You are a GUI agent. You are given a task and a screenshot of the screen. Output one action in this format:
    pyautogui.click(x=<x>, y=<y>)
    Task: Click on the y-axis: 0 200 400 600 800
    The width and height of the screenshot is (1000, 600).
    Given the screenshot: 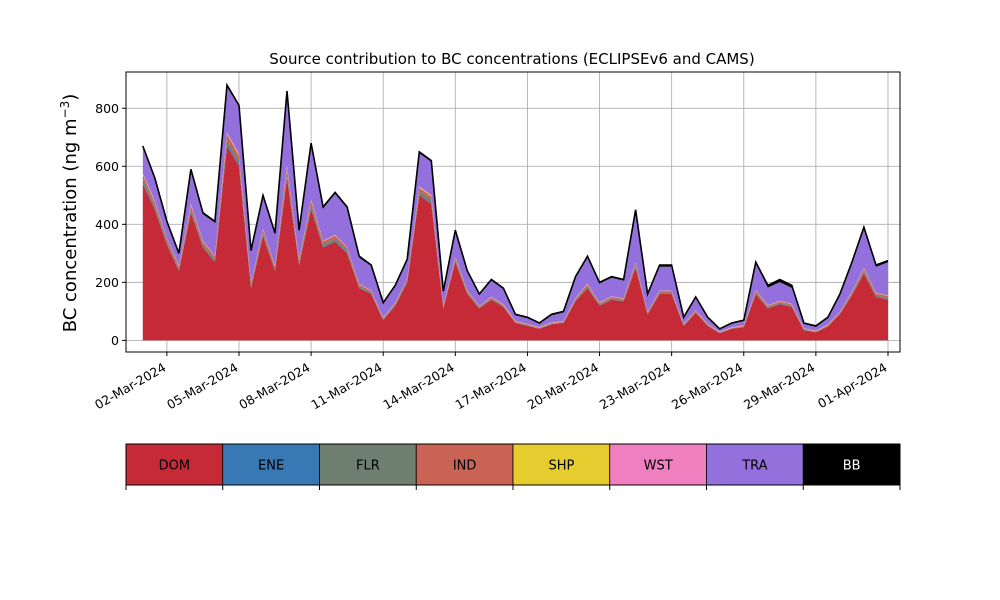 What is the action you would take?
    pyautogui.click(x=110, y=224)
    